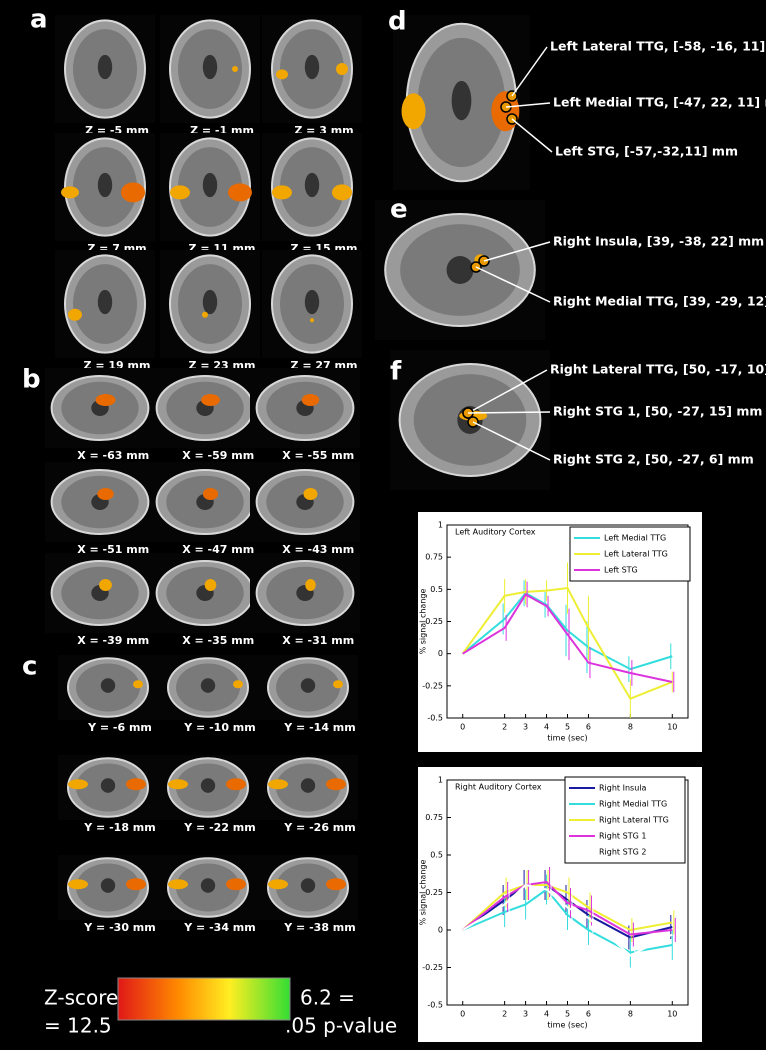  Describe the element at coordinates (119, 827) in the screenshot. I see `slice-label: Y = -18 mm` at that location.